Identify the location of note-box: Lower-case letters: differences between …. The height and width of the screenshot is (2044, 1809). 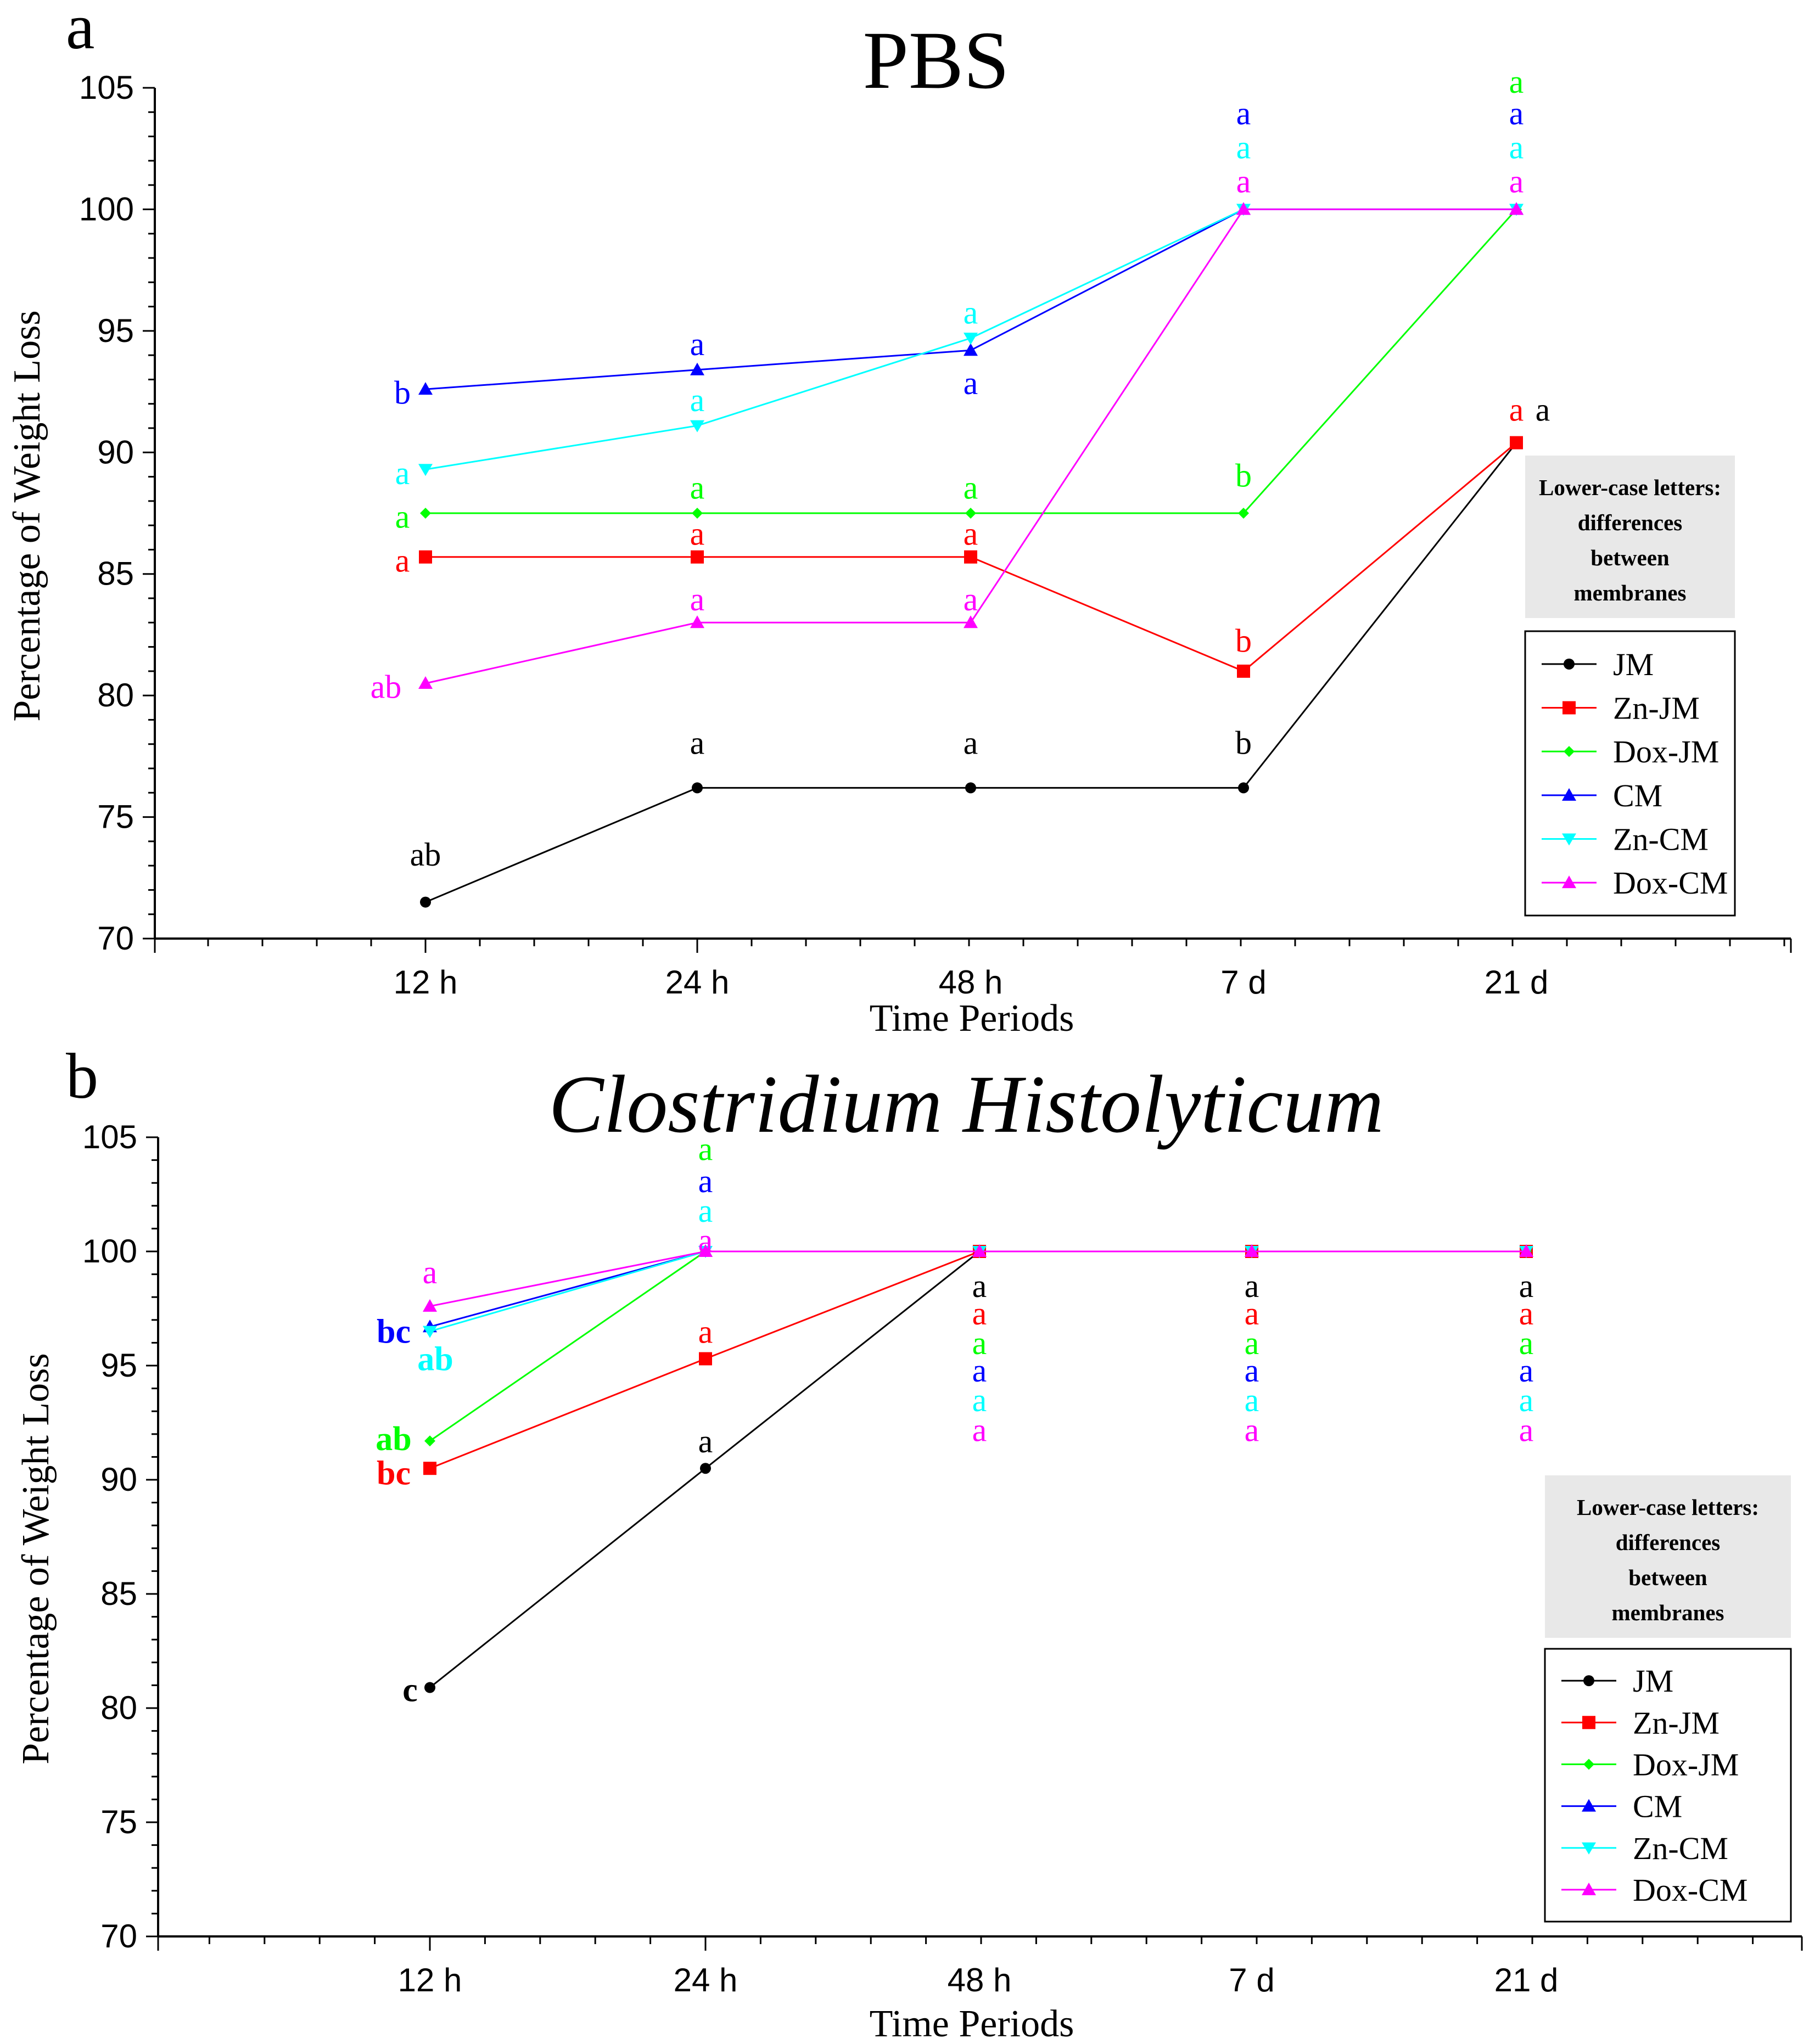
(1630, 537).